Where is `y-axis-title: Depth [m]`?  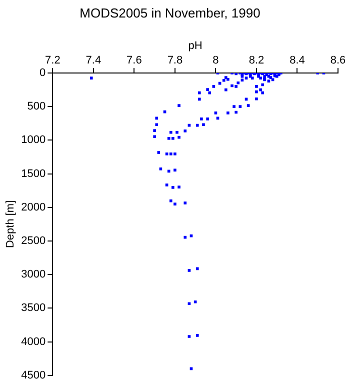
y-axis-title: Depth [m] is located at coordinates (10, 224).